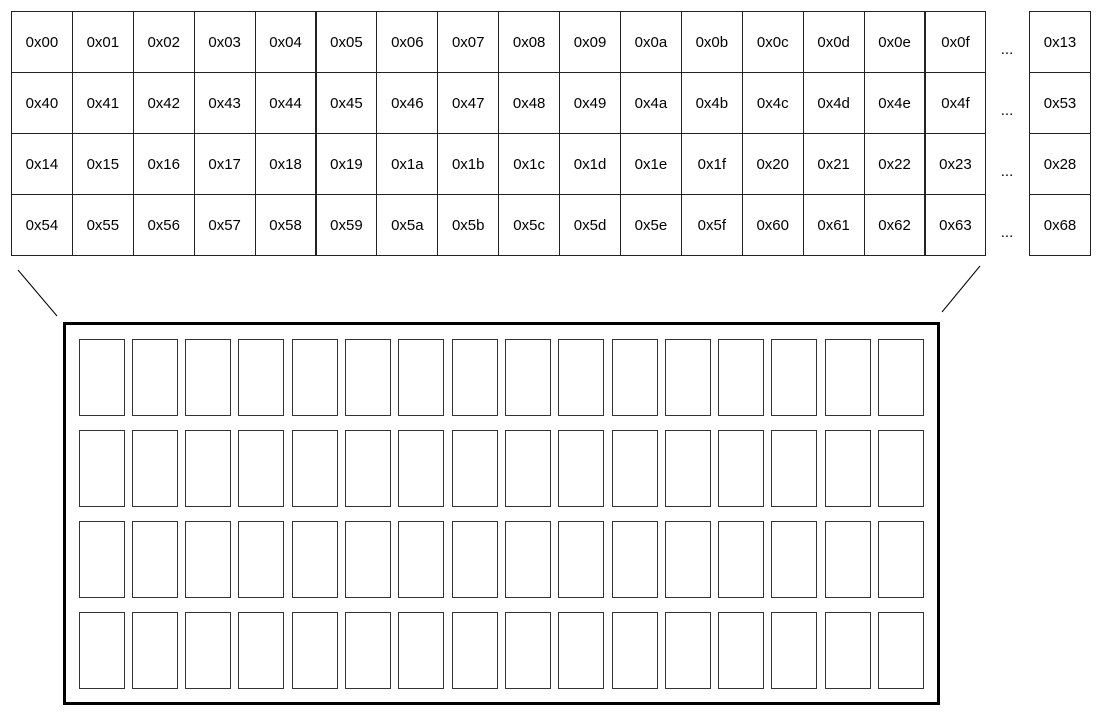 This screenshot has width=1117, height=725. What do you see at coordinates (37, 293) in the screenshot?
I see `connector-line-left` at bounding box center [37, 293].